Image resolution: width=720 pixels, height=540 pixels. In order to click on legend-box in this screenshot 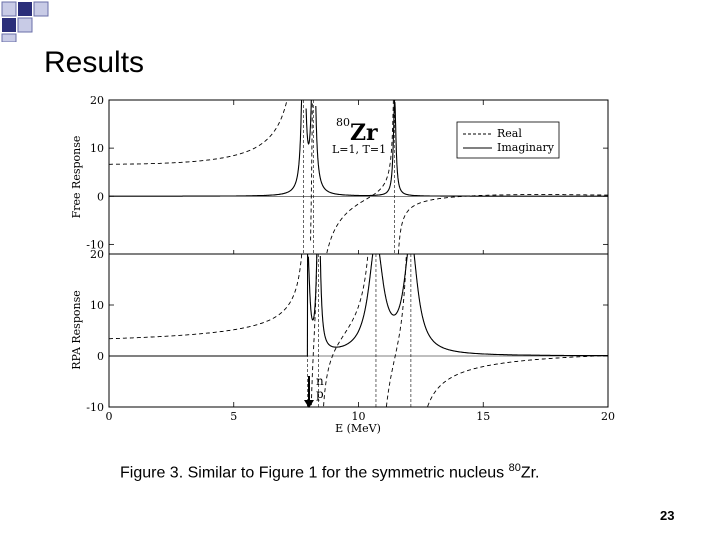, I will do `click(508, 140)`.